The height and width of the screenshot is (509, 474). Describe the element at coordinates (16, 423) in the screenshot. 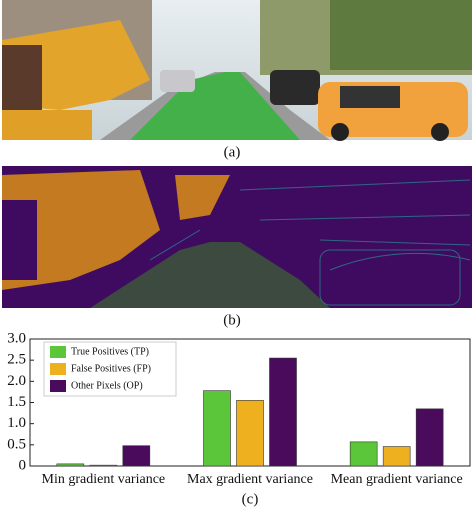

I see `y-tick-label: 1.0` at that location.